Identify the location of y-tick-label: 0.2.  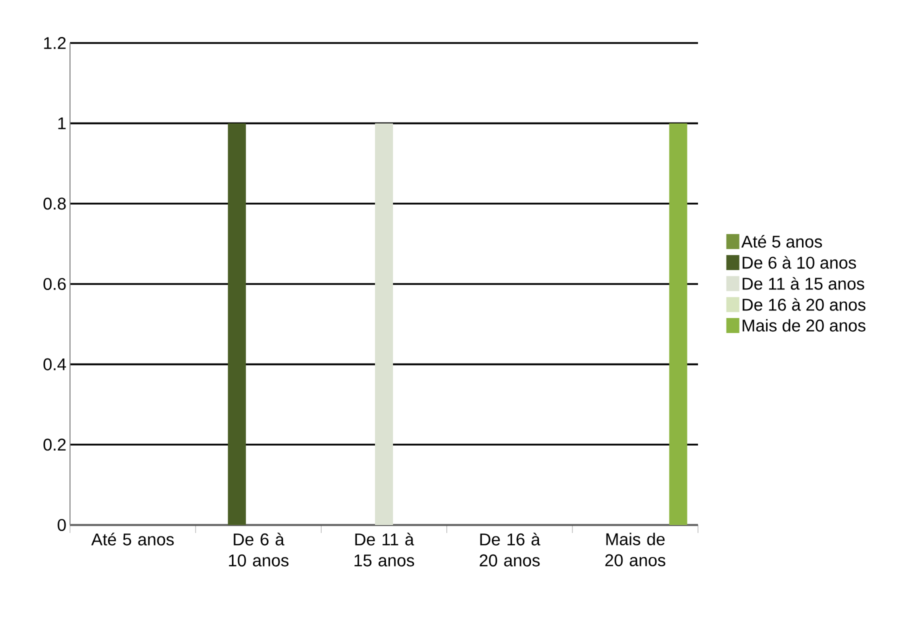
(55, 444).